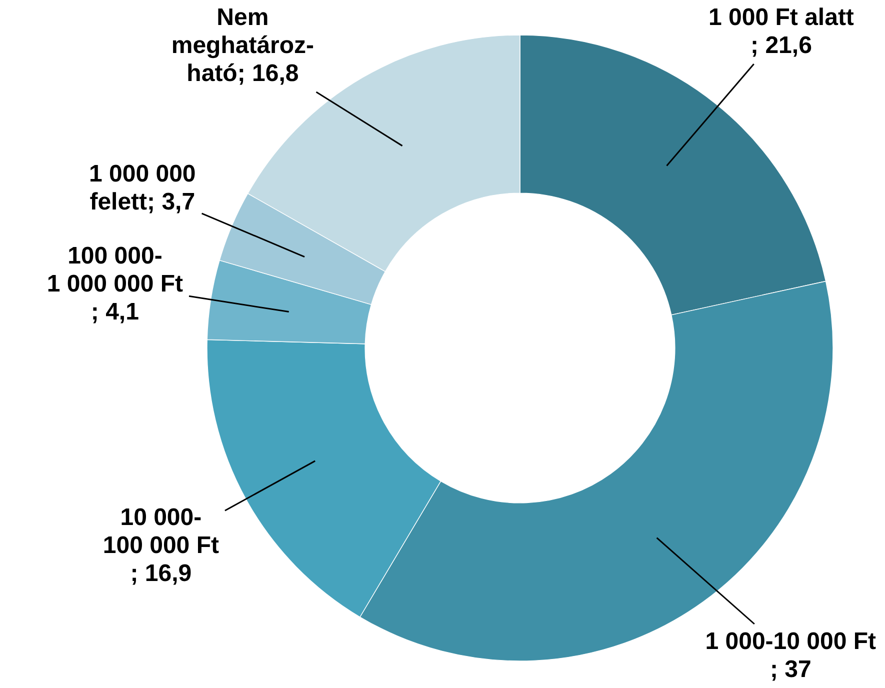  I want to click on data-label: ; 16,9, so click(161, 573).